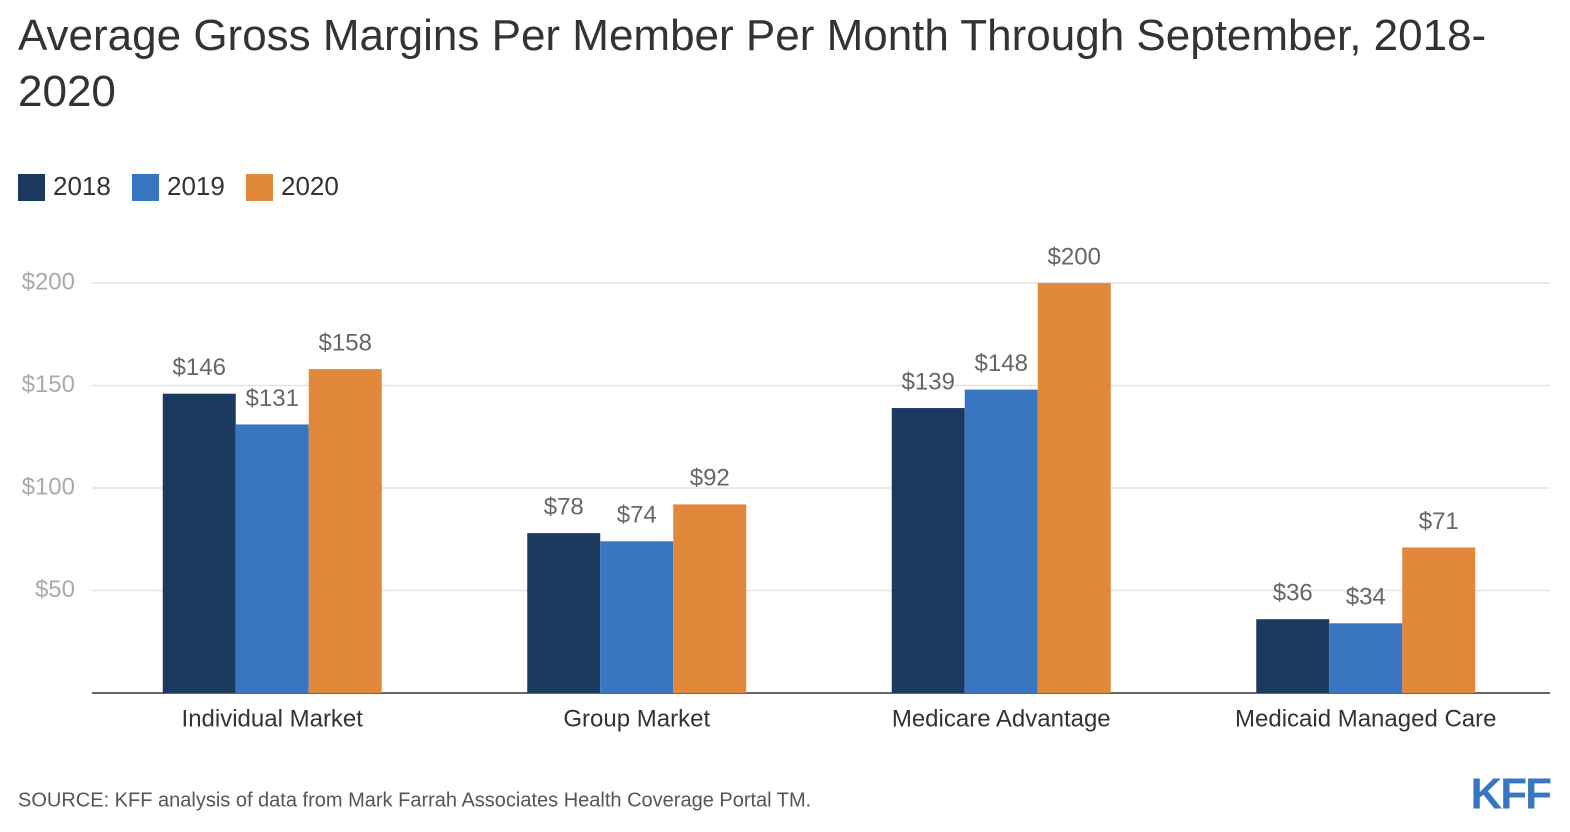 This screenshot has width=1570, height=832. Describe the element at coordinates (199, 367) in the screenshot. I see `value-label: $146` at that location.